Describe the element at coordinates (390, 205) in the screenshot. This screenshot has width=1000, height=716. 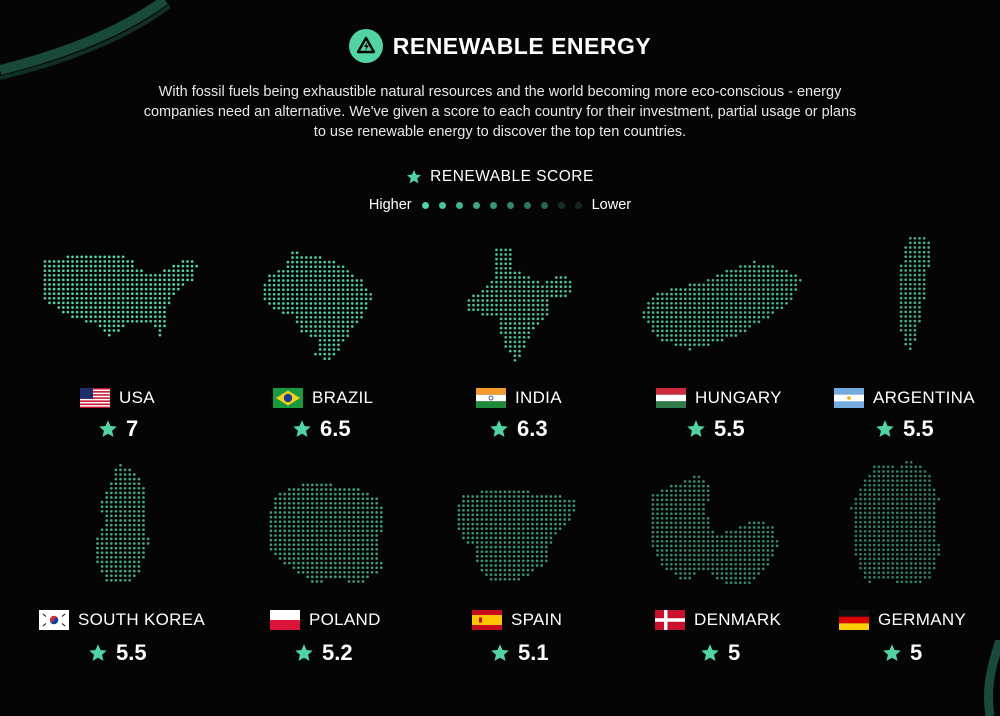
I see `legend-higher-label: Higher` at that location.